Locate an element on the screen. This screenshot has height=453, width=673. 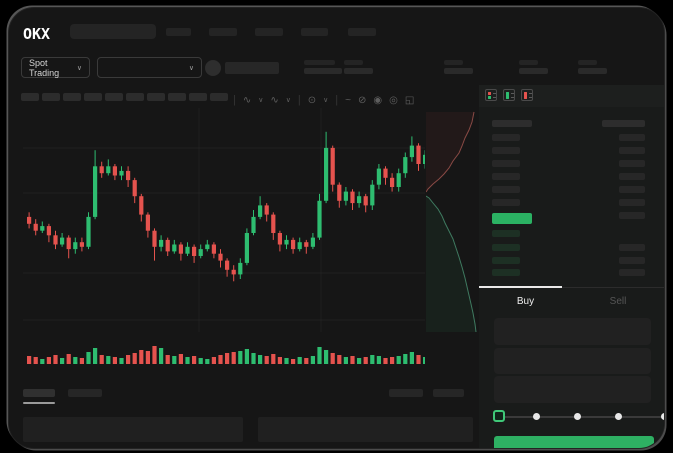
orderbook-header is located at coordinates (571, 96).